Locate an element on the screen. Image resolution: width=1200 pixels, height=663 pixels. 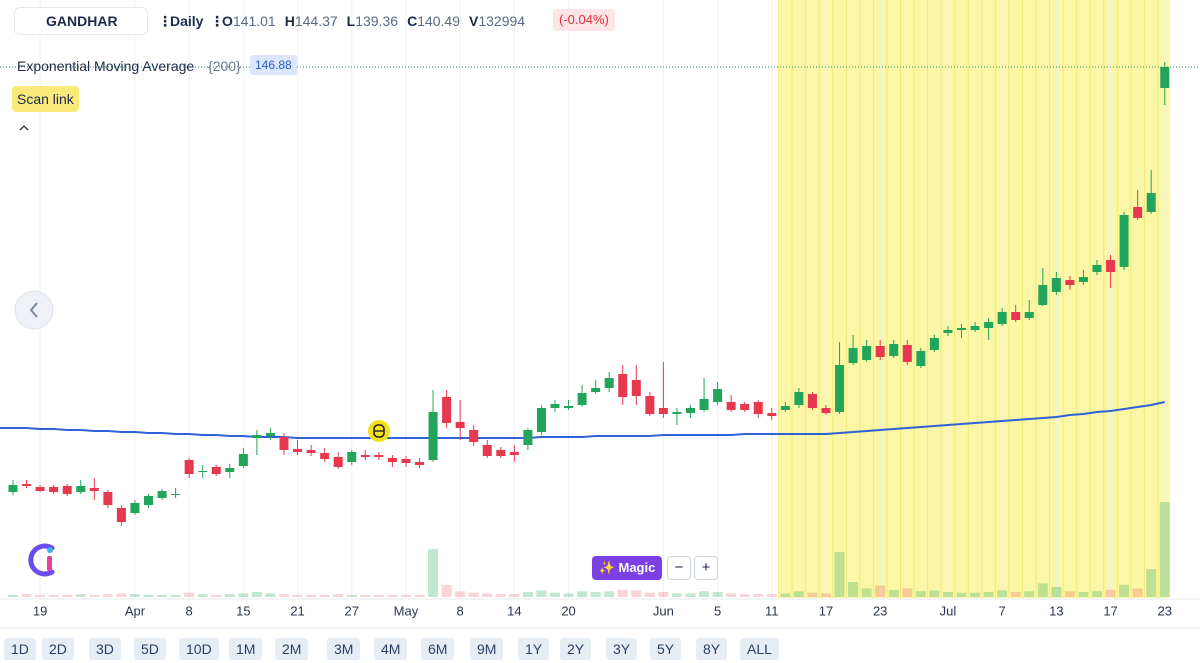
range-button: 3Y is located at coordinates (622, 649).